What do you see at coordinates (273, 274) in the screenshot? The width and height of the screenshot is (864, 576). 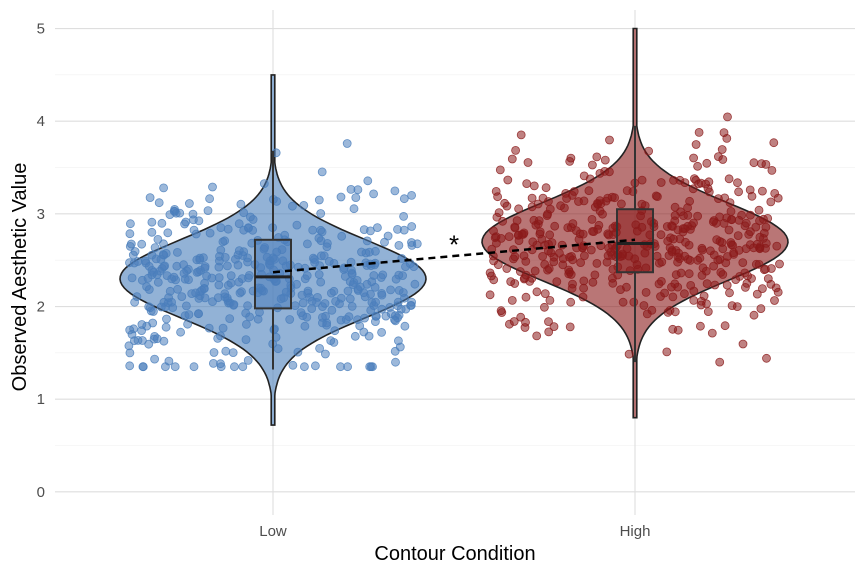 I see `box-low` at bounding box center [273, 274].